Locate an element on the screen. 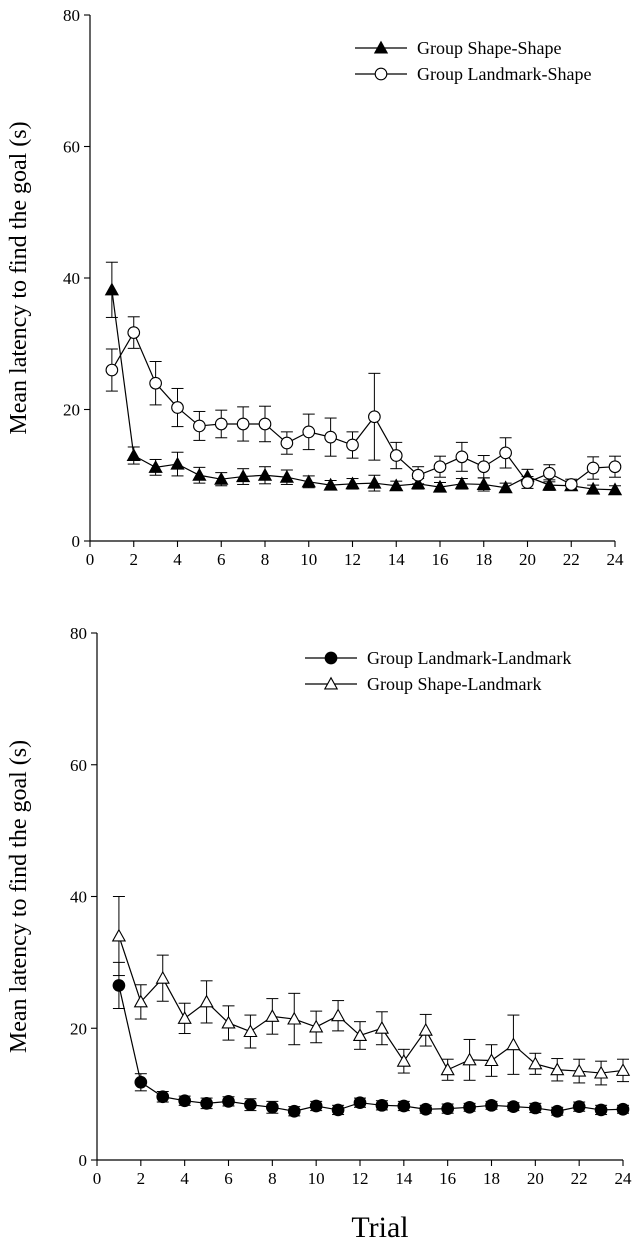 This screenshot has height=1249, width=635. x-tick-label: 18 is located at coordinates (483, 559).